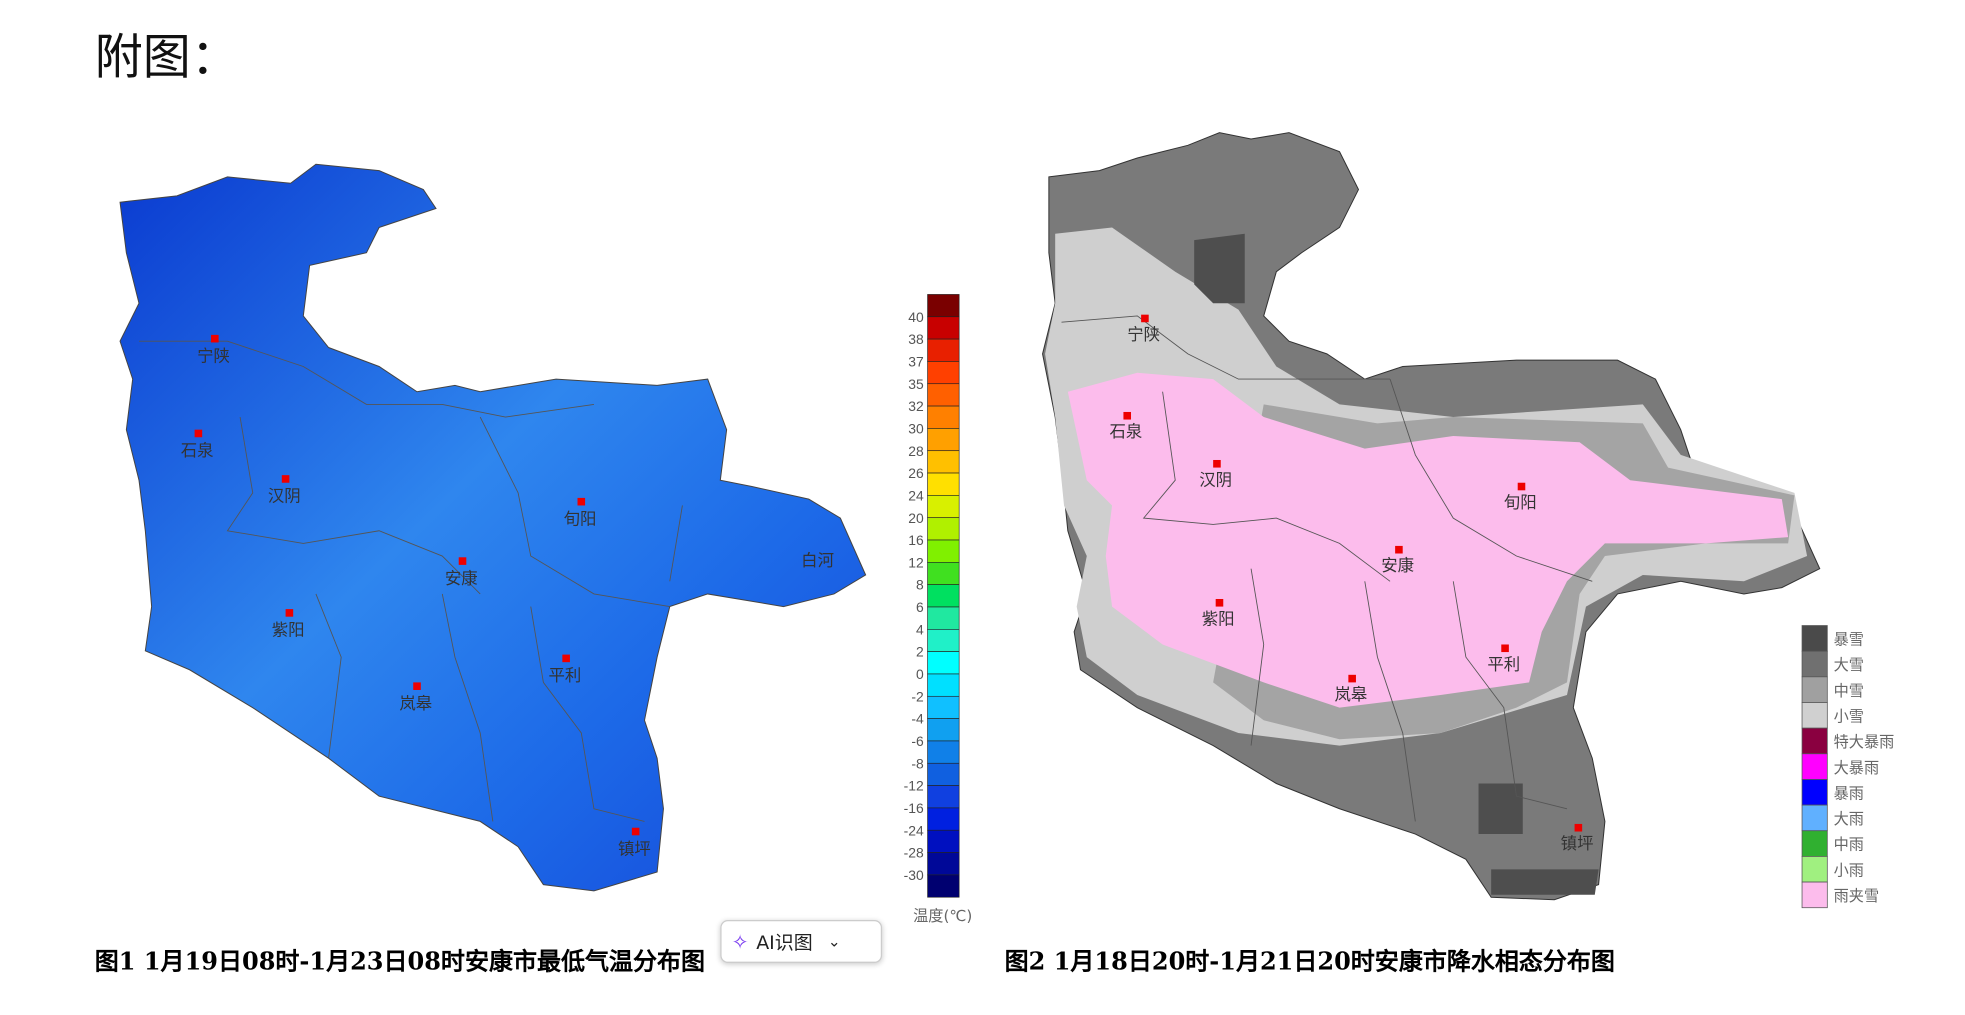 The width and height of the screenshot is (1965, 1015). What do you see at coordinates (916, 495) in the screenshot?
I see `colorbar-tick: 24` at bounding box center [916, 495].